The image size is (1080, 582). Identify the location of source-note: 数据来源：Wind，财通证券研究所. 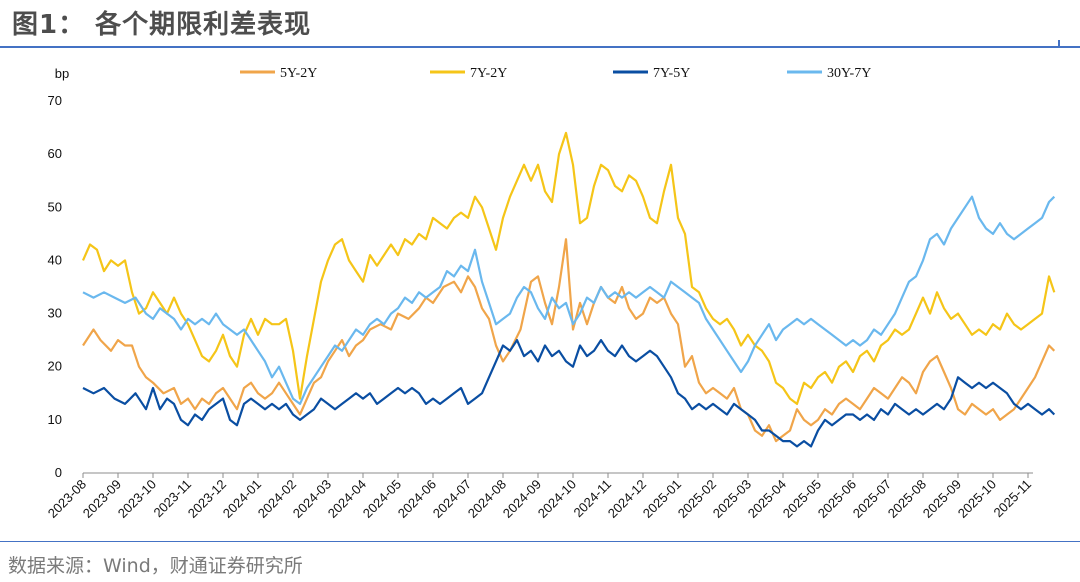
(155, 566).